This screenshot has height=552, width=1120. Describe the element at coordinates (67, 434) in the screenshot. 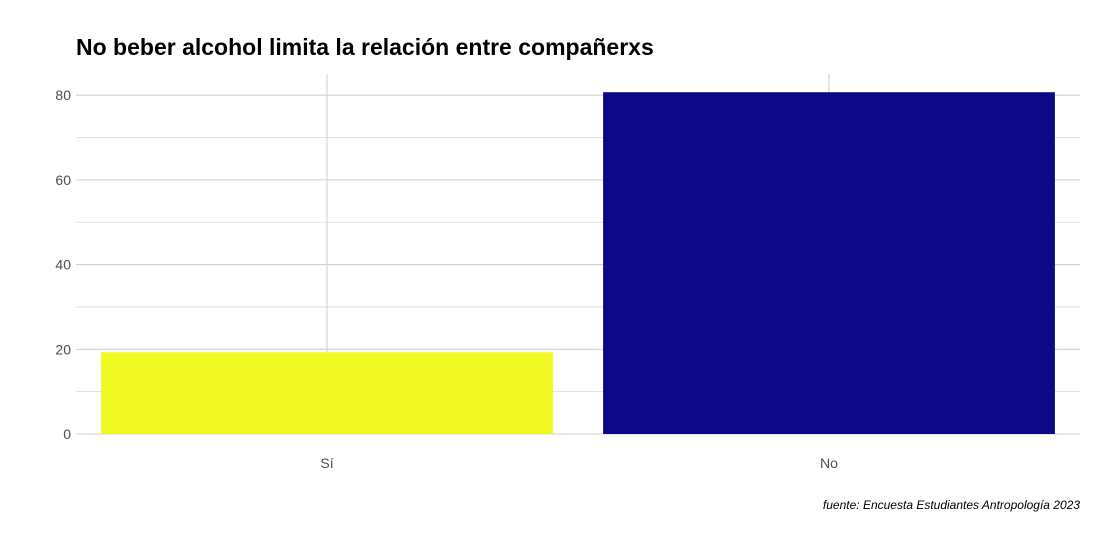

I see `y-tick-label: 0` at that location.